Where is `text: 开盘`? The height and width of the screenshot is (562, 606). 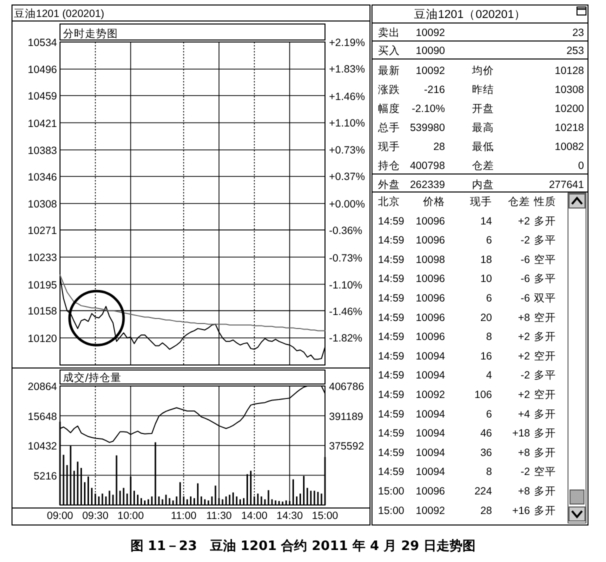 text: 开盘 is located at coordinates (483, 109).